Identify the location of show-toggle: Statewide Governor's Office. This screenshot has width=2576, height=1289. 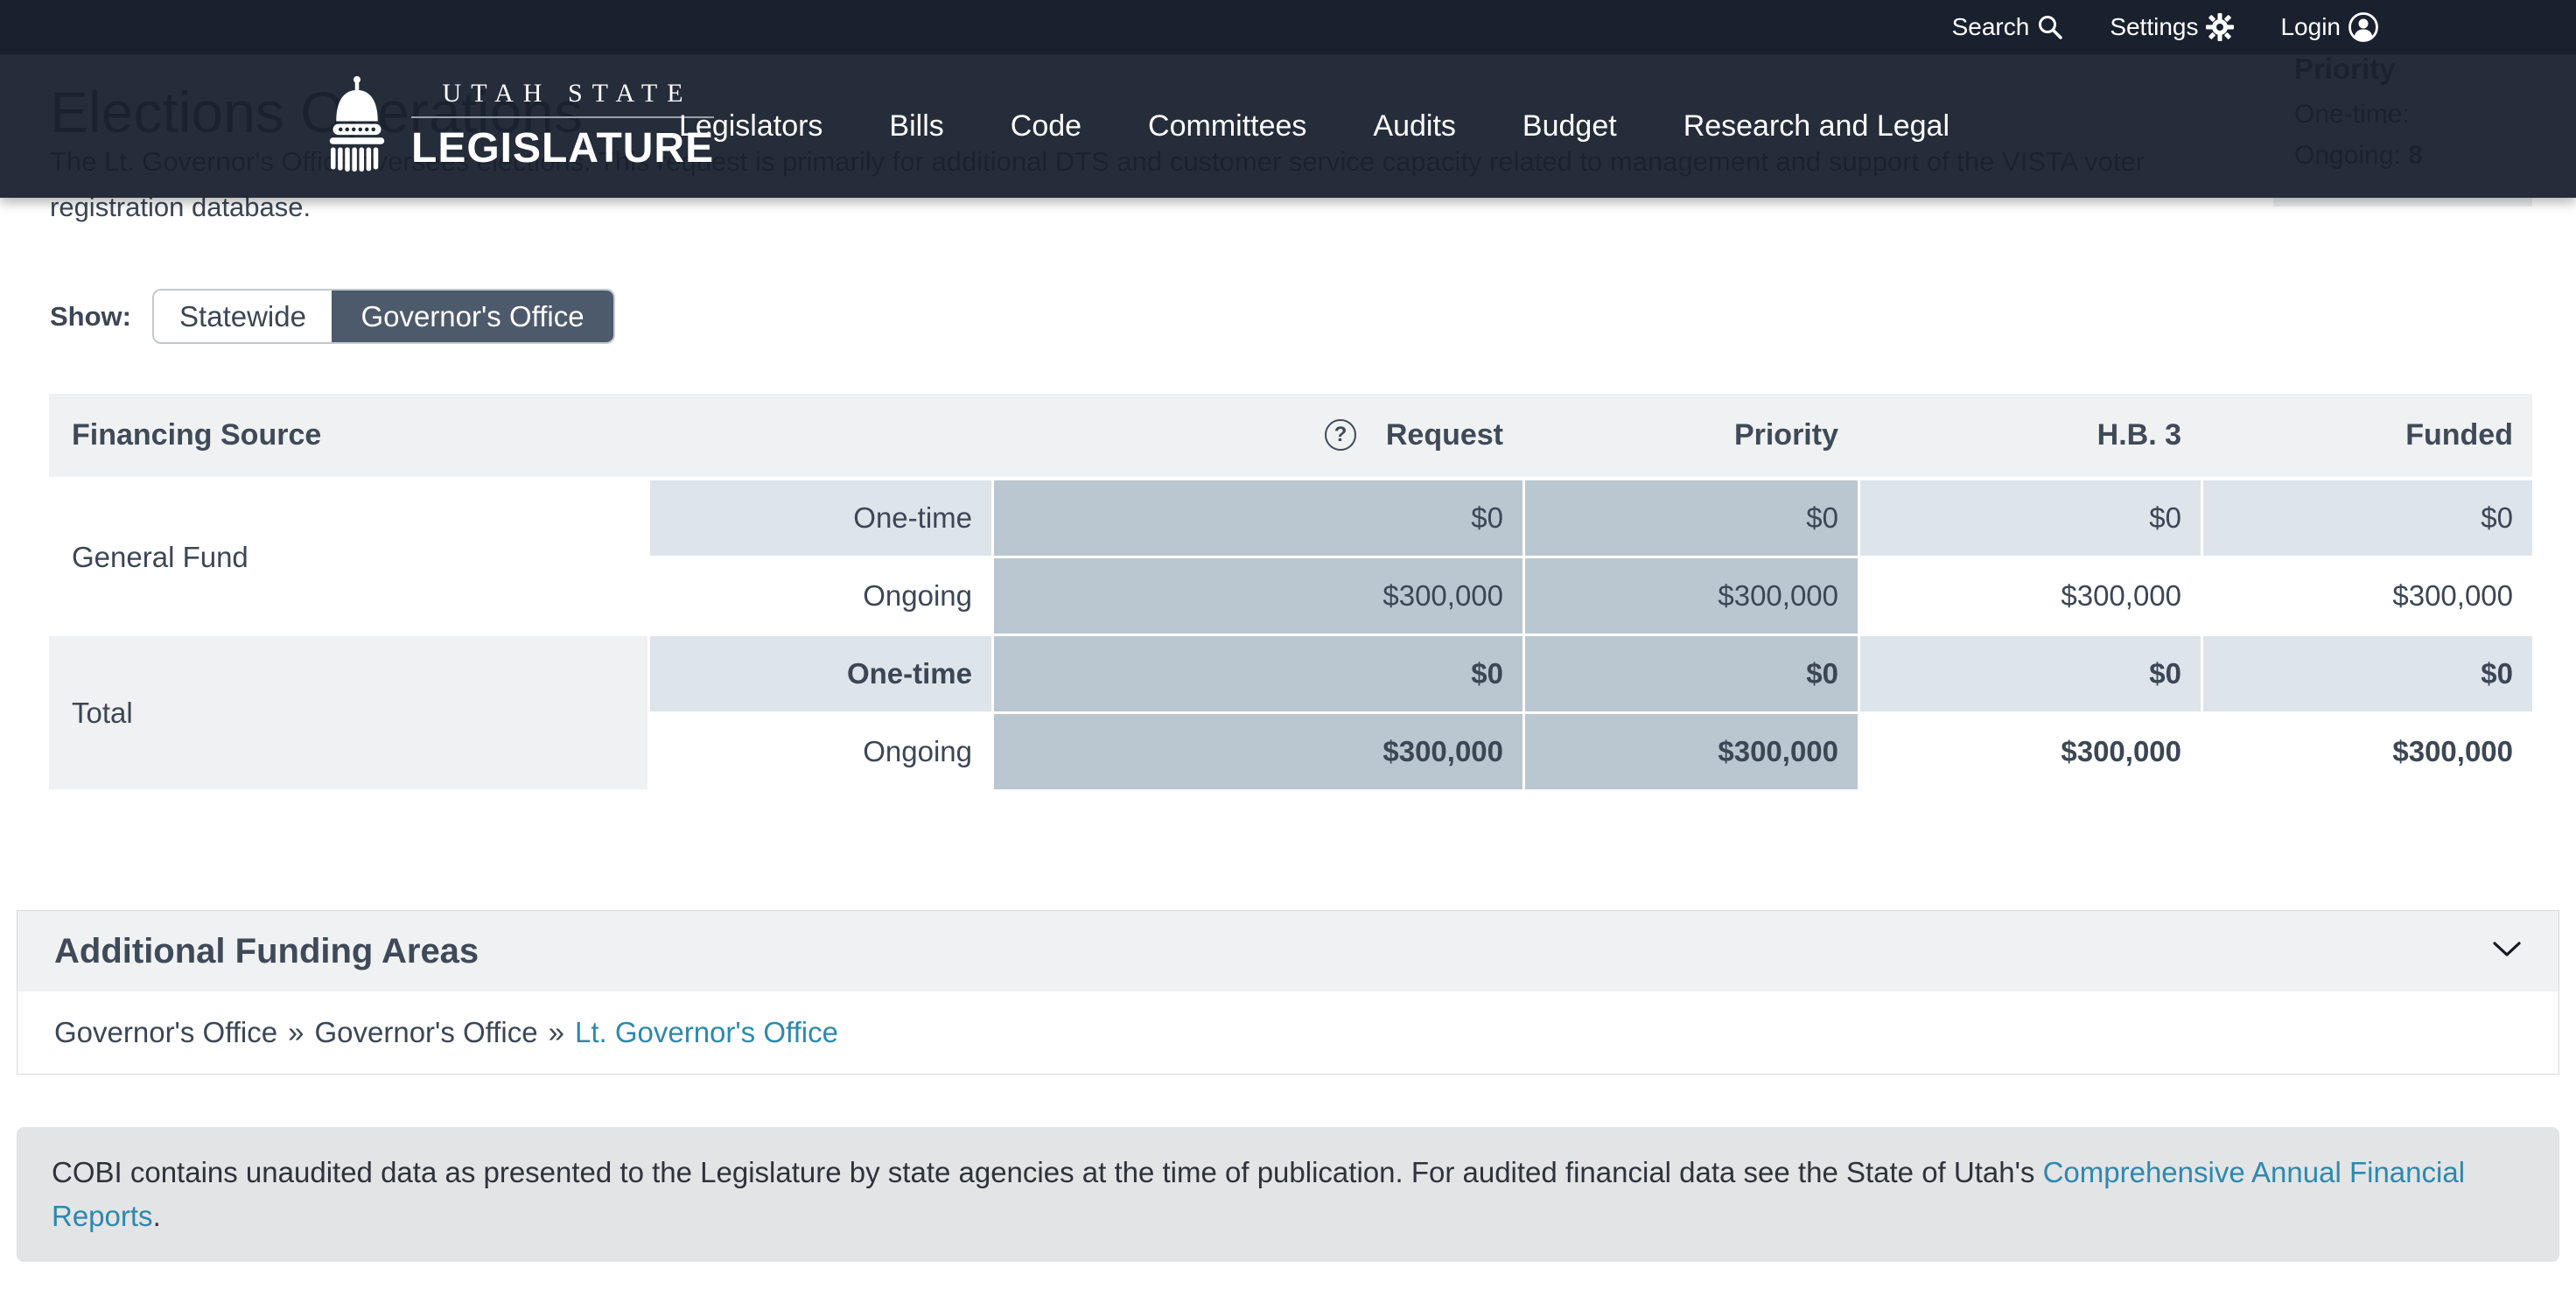
(383, 316).